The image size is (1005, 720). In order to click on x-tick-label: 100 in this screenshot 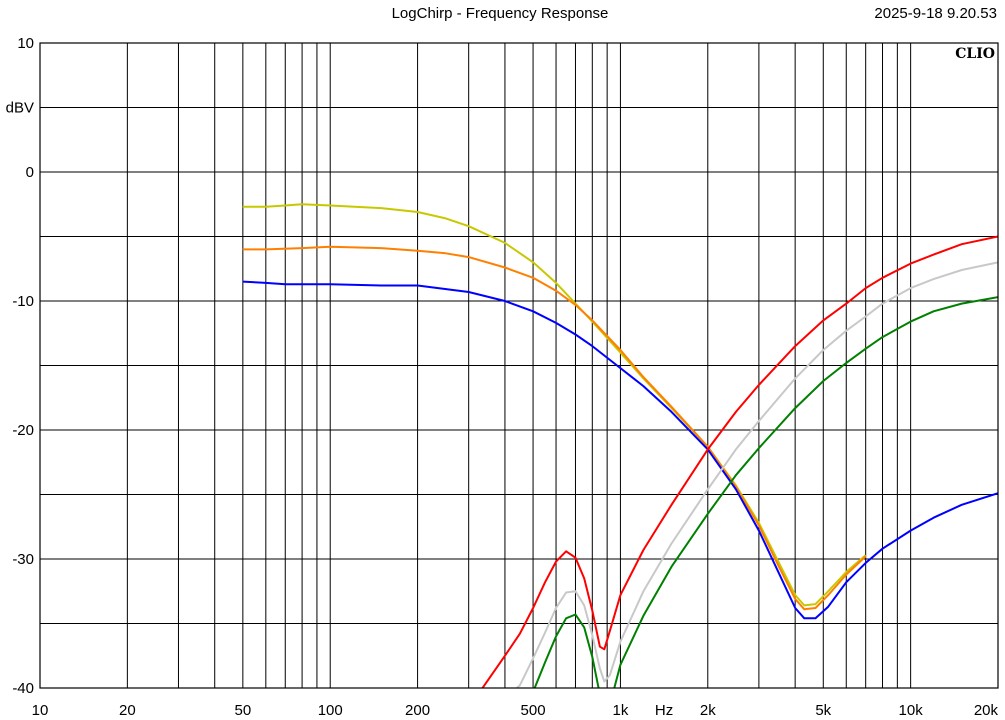, I will do `click(330, 710)`.